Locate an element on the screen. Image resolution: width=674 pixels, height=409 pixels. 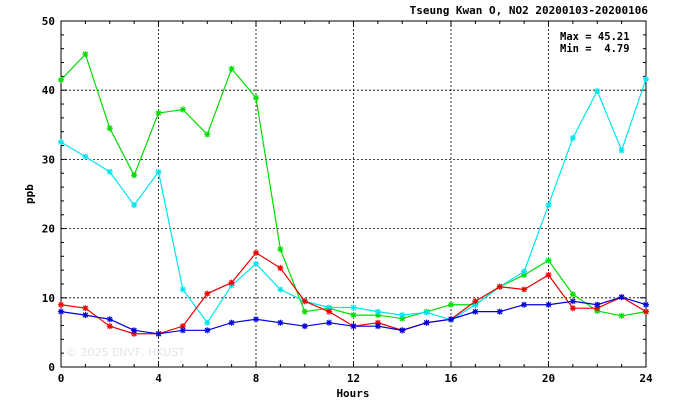
x-tick-label: 24 is located at coordinates (646, 378).